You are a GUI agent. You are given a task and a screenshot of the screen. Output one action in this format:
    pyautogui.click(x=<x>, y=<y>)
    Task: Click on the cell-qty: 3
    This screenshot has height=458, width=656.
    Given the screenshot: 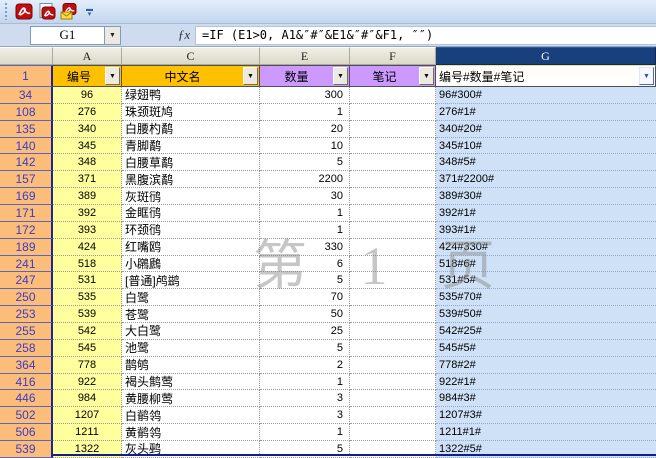 What is the action you would take?
    pyautogui.click(x=305, y=399)
    